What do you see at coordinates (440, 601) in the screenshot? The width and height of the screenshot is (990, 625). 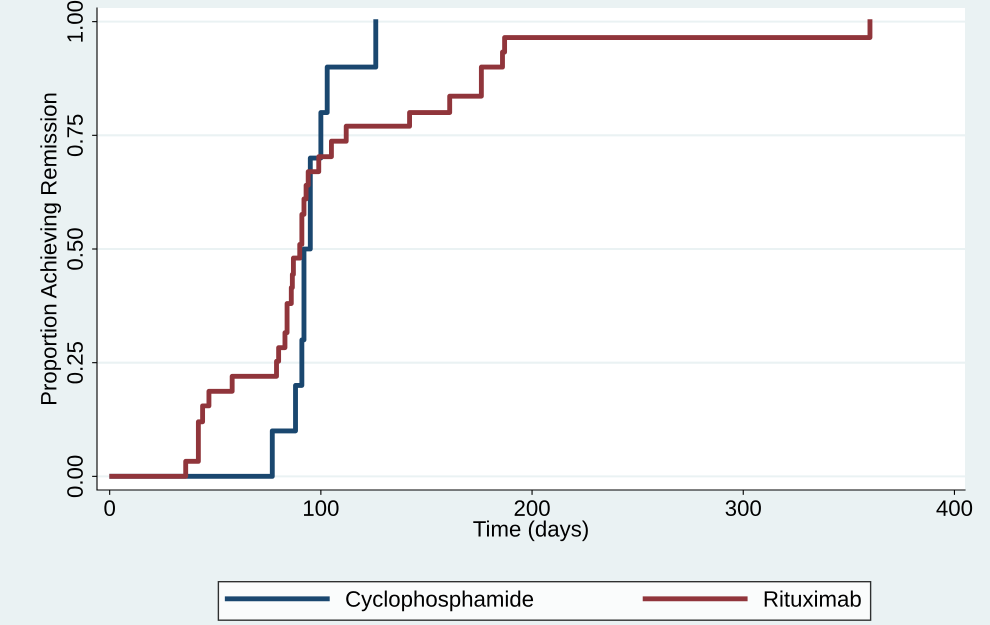 I see `legend-label: Cyclophosphamide` at bounding box center [440, 601].